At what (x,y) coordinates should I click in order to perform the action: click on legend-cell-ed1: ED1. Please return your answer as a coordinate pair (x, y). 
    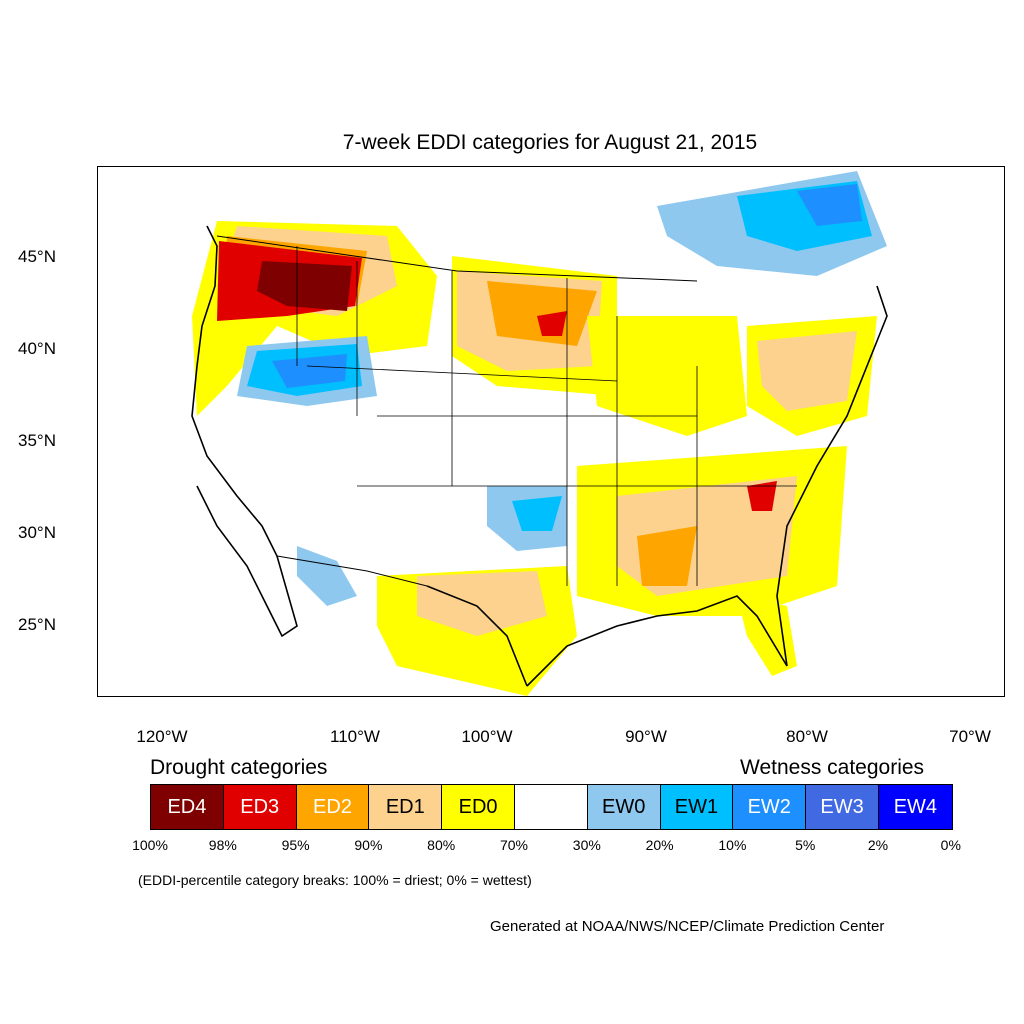
    Looking at the image, I should click on (406, 807).